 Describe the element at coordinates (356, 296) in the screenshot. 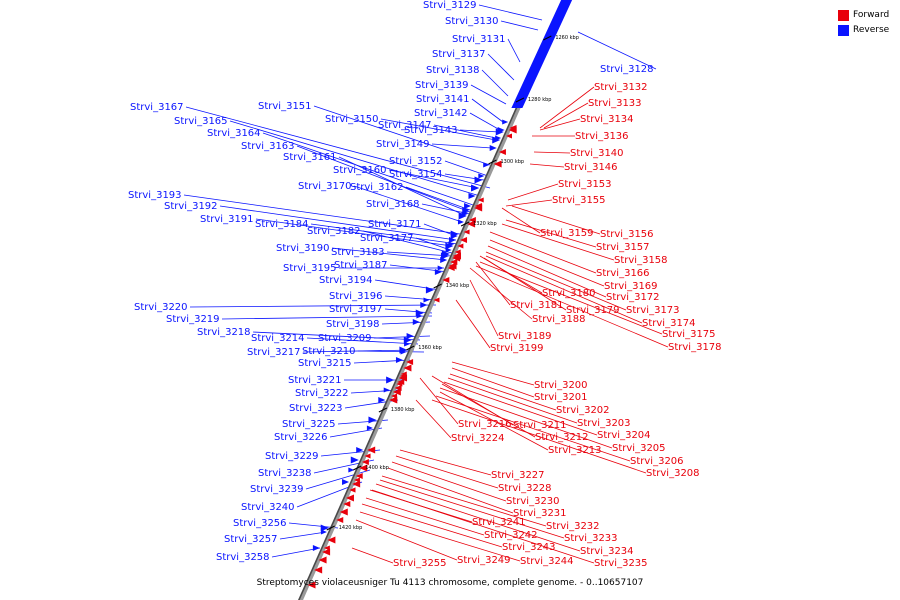

I see `gene-label: Strvi_3196` at that location.